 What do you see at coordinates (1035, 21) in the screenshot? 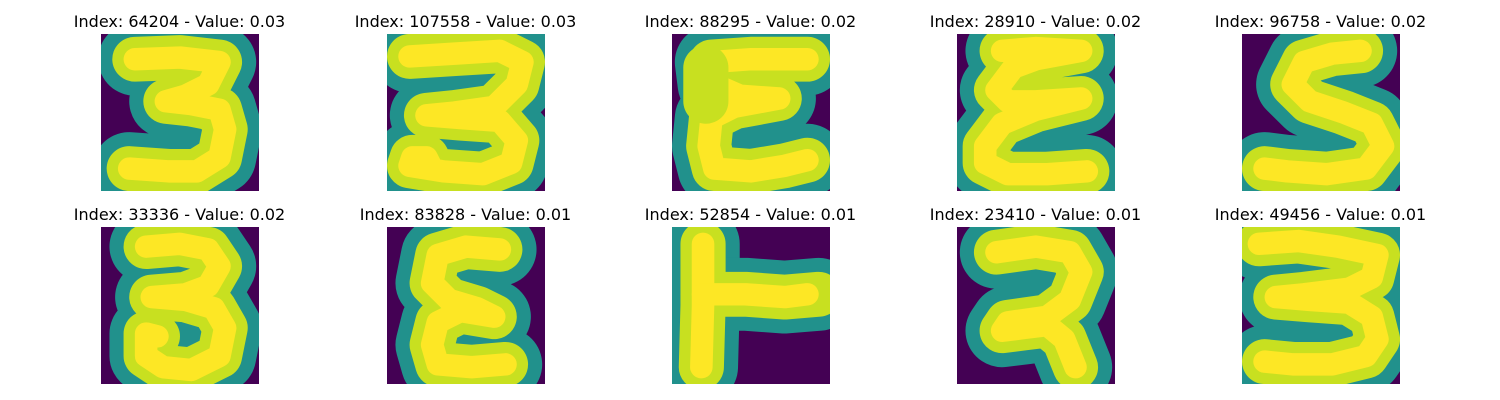
I see `panel-title: Index: 28910 - Value: 0.02` at bounding box center [1035, 21].